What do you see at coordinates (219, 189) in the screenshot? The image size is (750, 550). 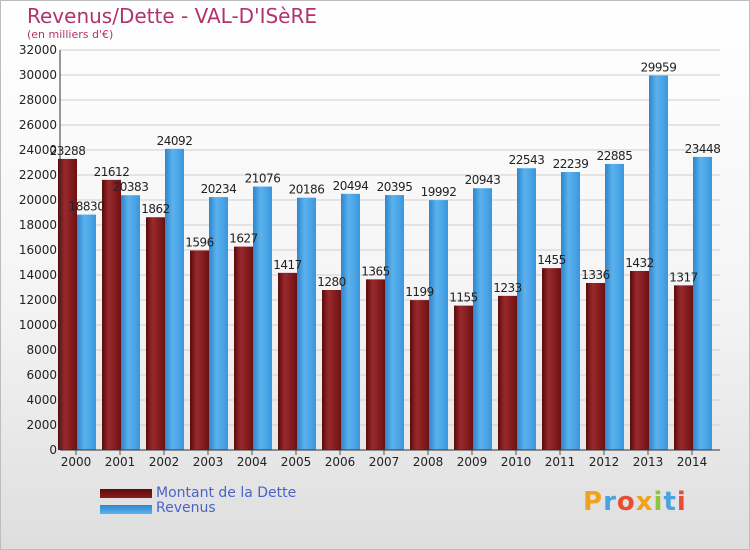 I see `data-label-revenus: 20234` at bounding box center [219, 189].